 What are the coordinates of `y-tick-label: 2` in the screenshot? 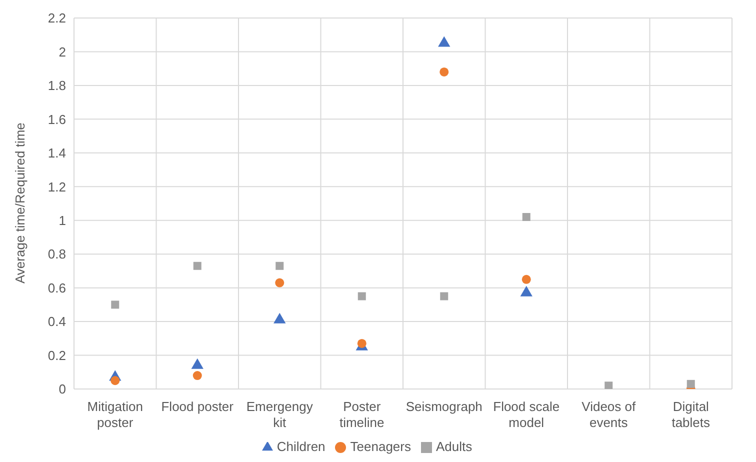 It's located at (62, 52).